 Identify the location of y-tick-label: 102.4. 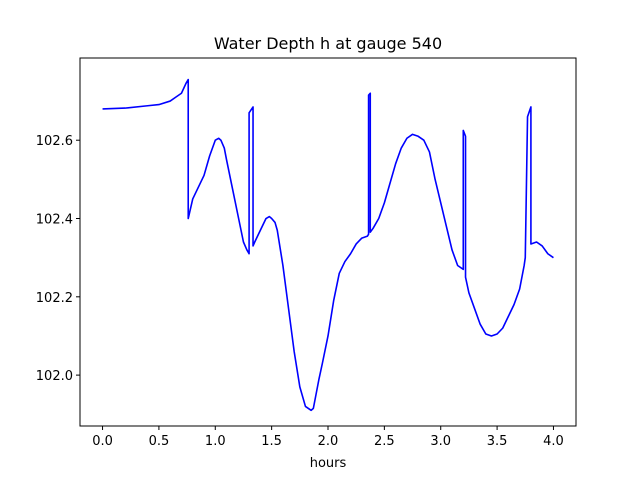
(54, 220).